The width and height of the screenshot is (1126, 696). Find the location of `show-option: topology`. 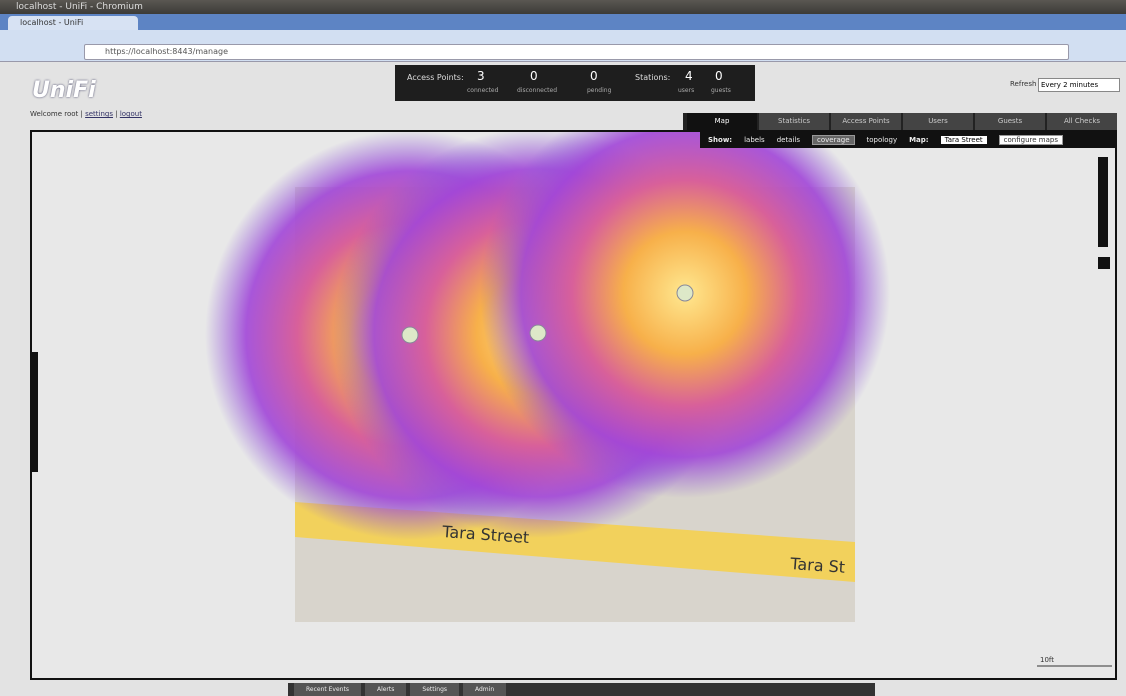

show-option: topology is located at coordinates (882, 139).